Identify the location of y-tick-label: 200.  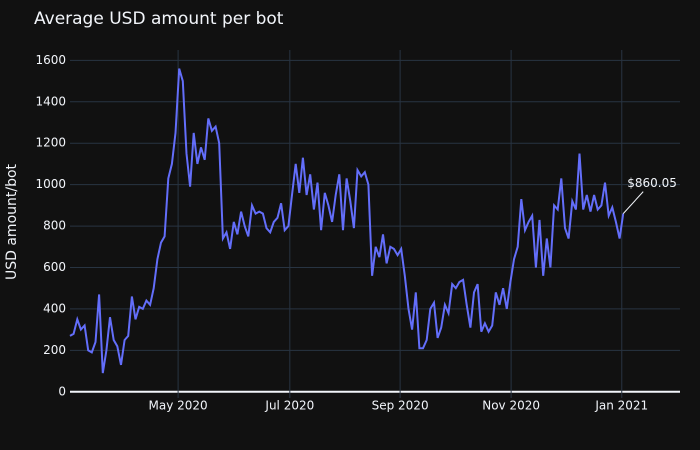
(54, 350).